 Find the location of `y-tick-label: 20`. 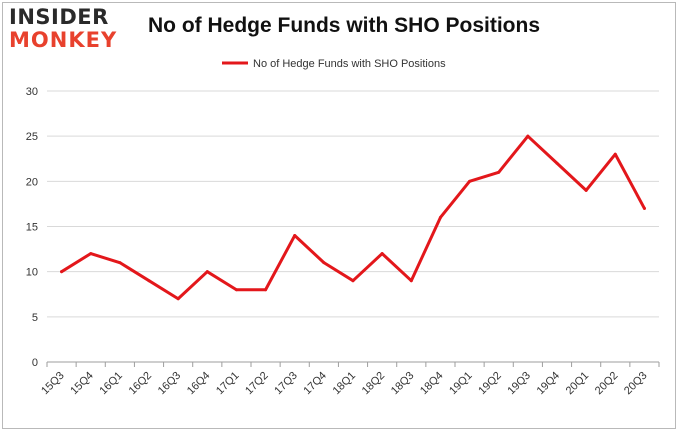

y-tick-label: 20 is located at coordinates (32, 182).